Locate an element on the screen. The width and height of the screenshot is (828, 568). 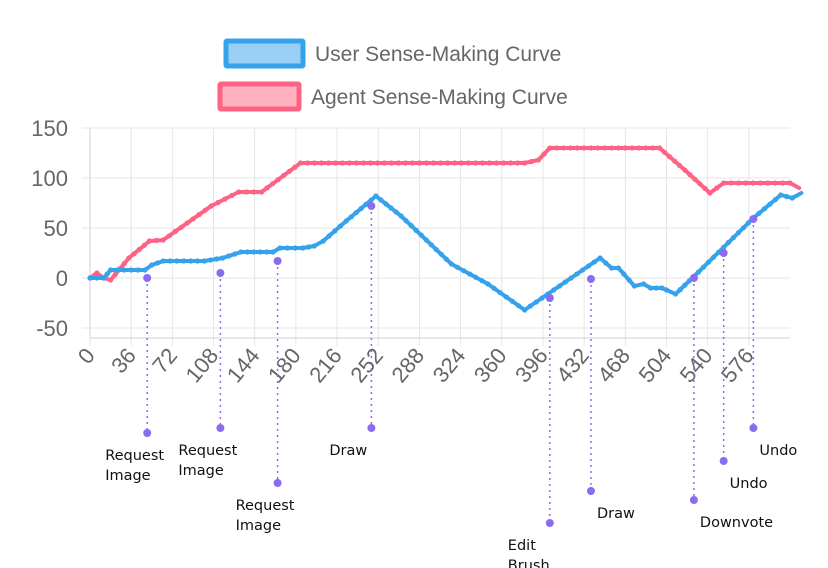
annotation-label: Draw is located at coordinates (616, 514).